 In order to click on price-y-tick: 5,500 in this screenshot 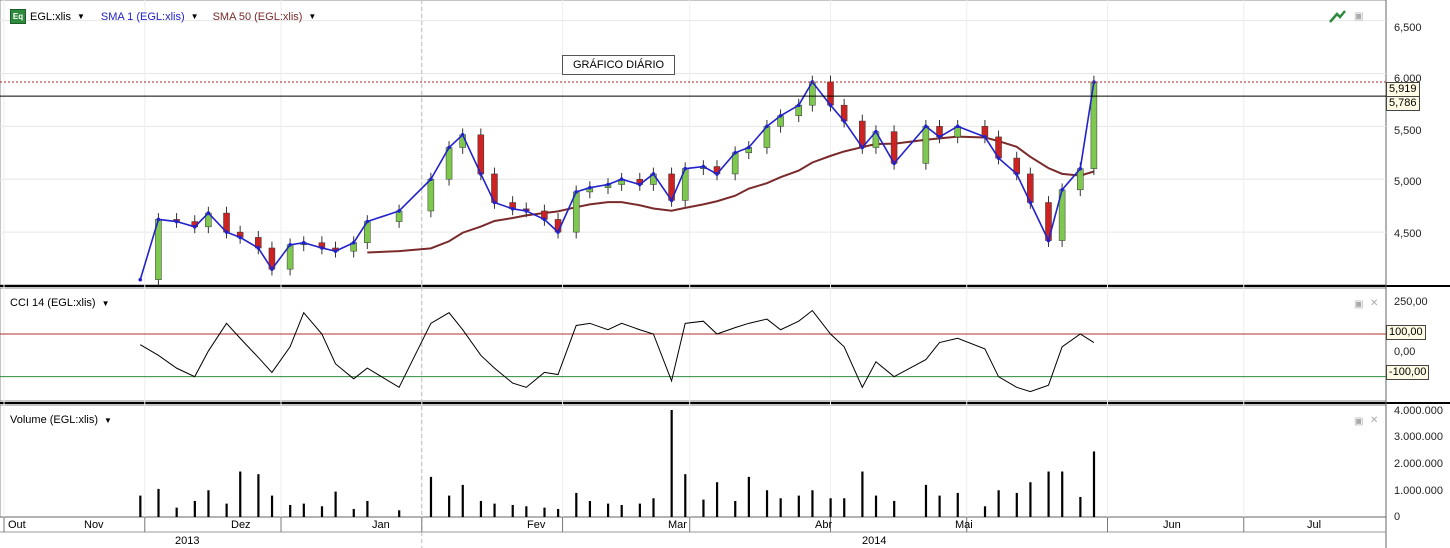, I will do `click(1408, 131)`.